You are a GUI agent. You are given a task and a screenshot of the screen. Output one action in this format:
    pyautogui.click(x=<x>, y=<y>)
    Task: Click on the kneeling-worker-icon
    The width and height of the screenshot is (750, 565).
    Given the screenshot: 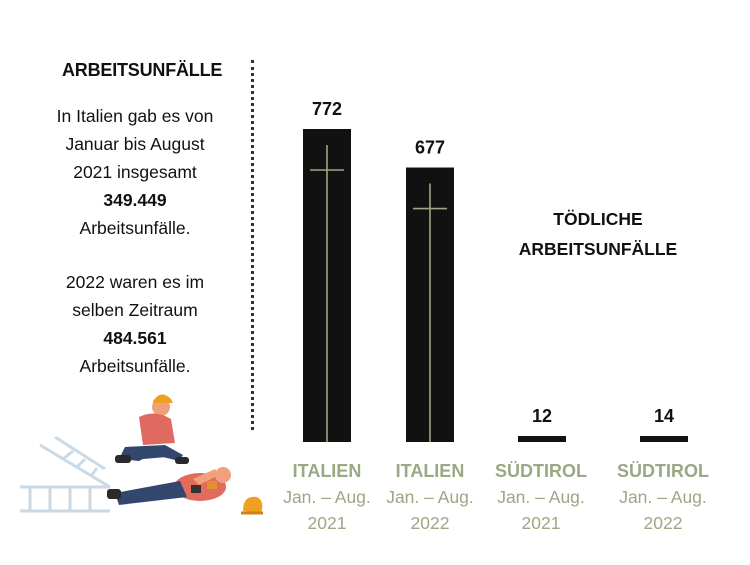 What is the action you would take?
    pyautogui.click(x=152, y=429)
    